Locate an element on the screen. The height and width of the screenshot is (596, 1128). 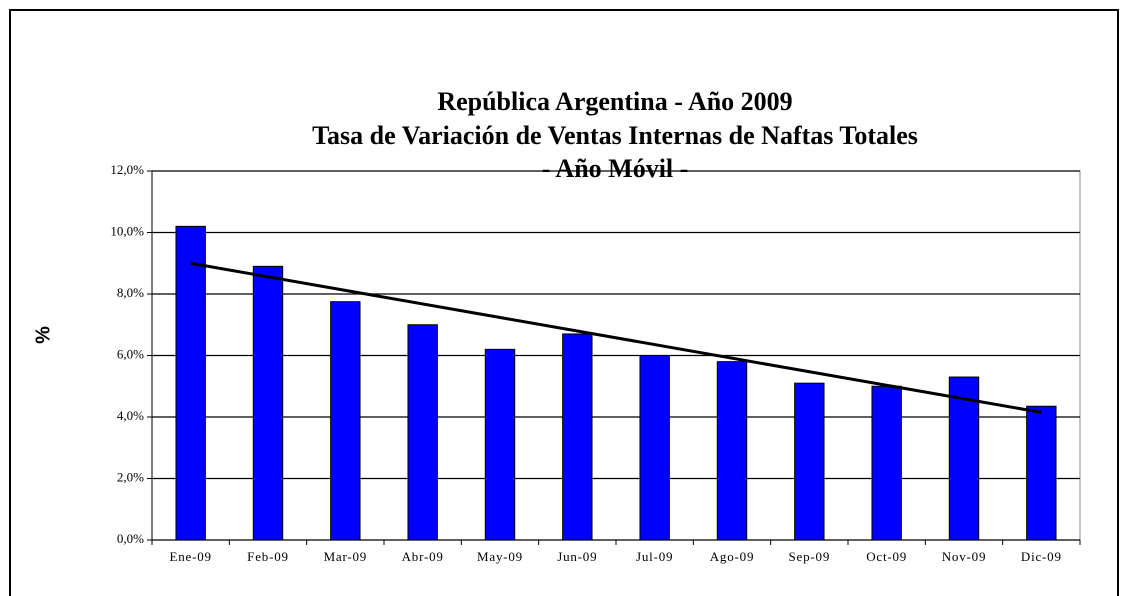
x-tick-label: May-09 is located at coordinates (500, 556).